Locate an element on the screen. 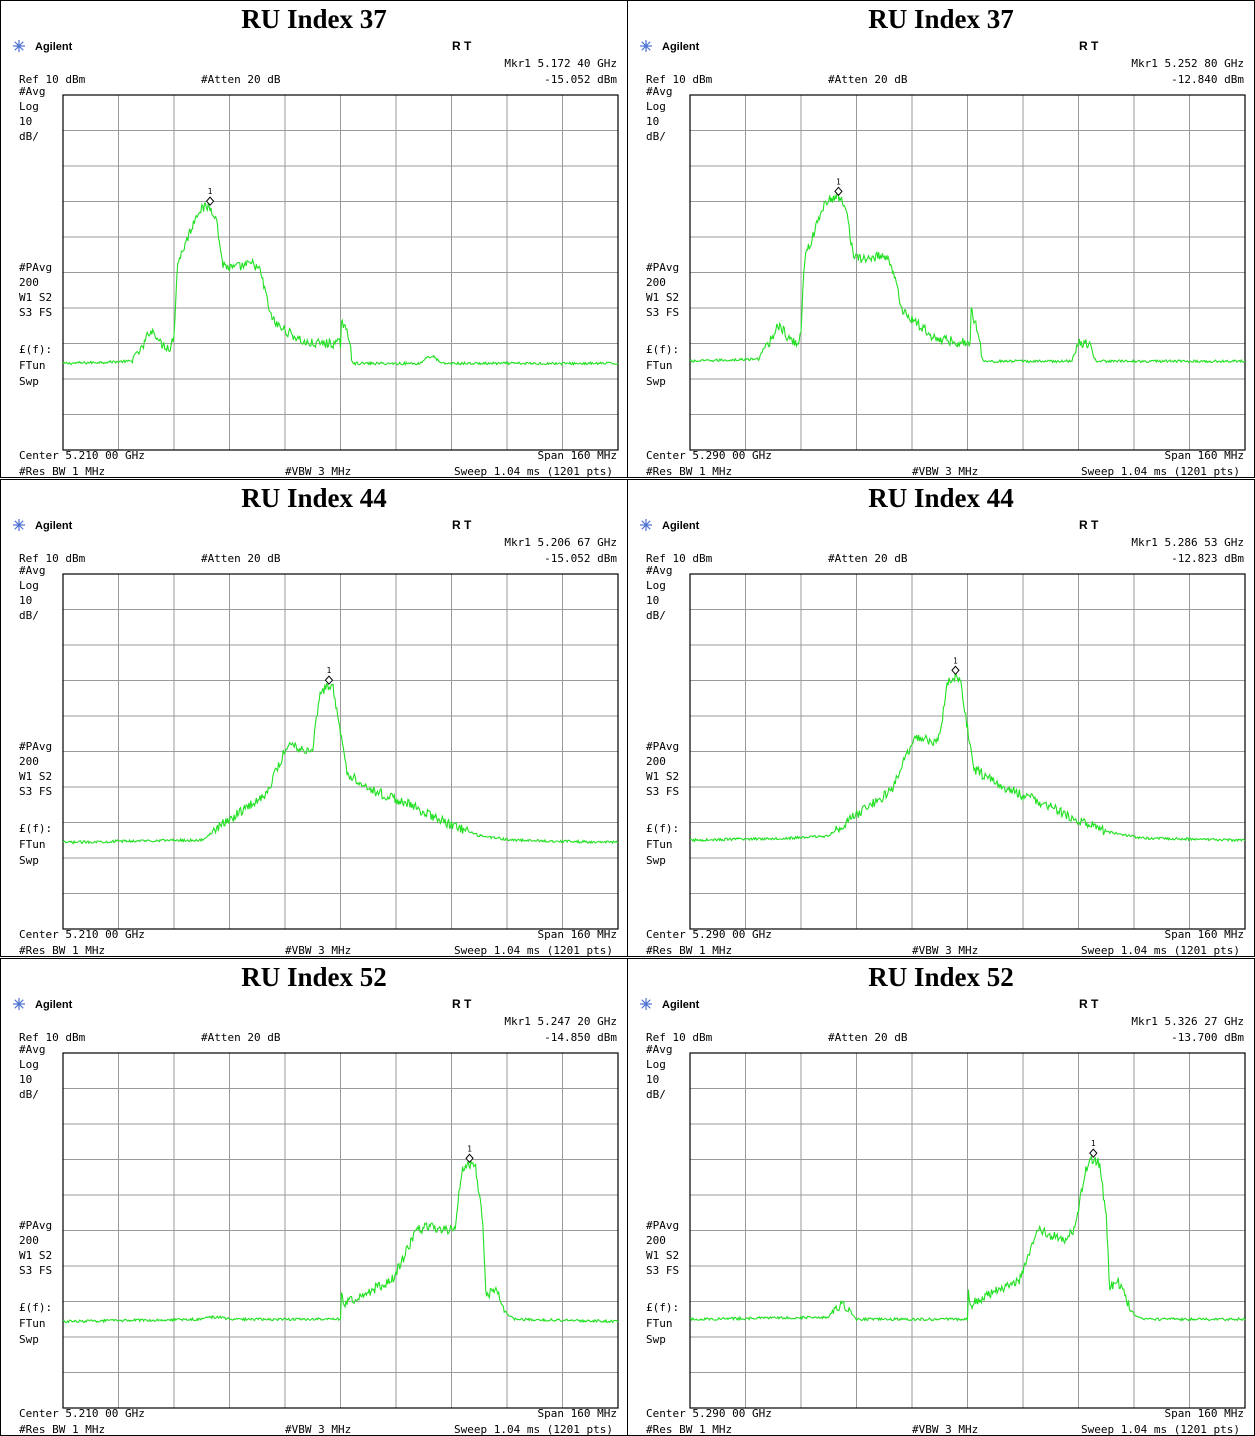 Image resolution: width=1255 pixels, height=1436 pixels. marker-level: -13.700 dBm is located at coordinates (1207, 1037).